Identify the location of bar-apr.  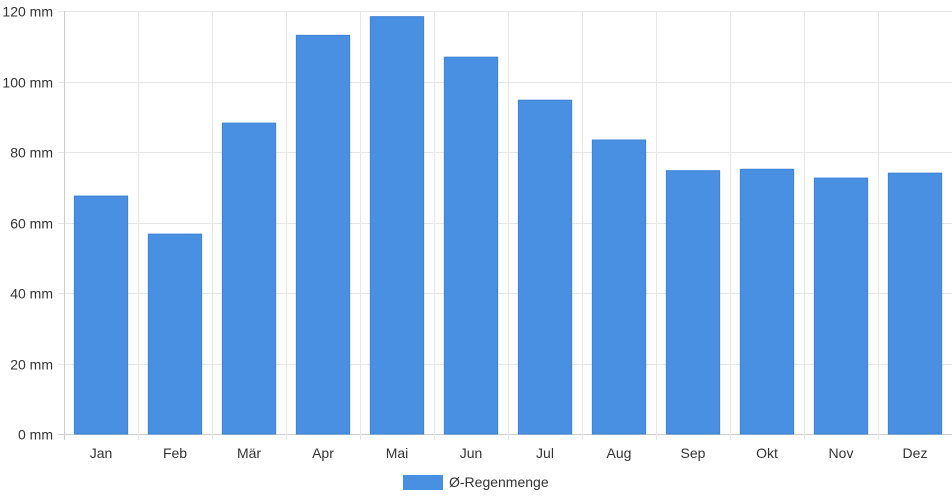
(323, 234).